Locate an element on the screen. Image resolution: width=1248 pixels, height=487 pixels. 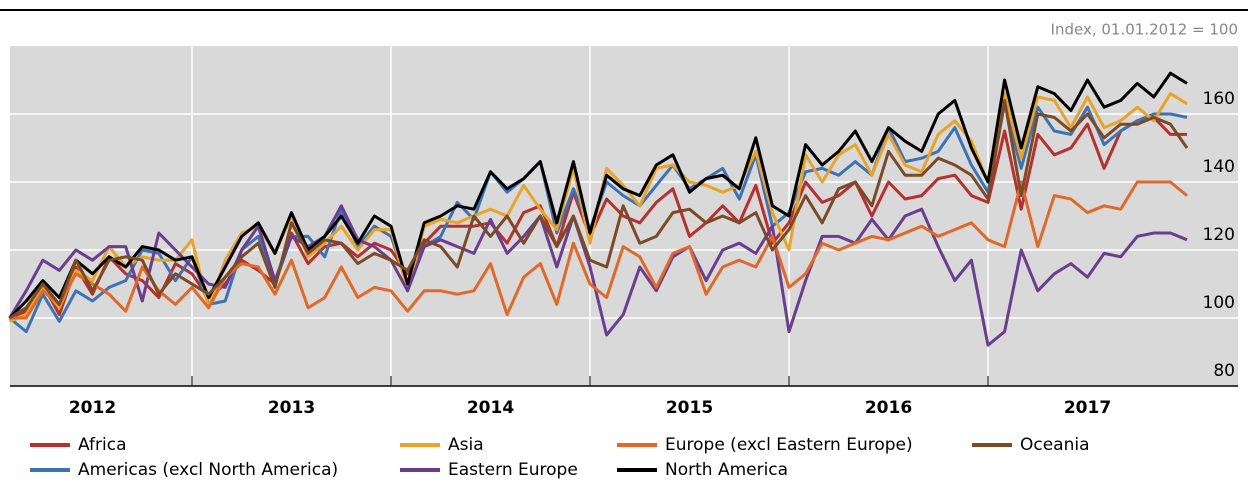
legend-label: Oceania is located at coordinates (1055, 445).